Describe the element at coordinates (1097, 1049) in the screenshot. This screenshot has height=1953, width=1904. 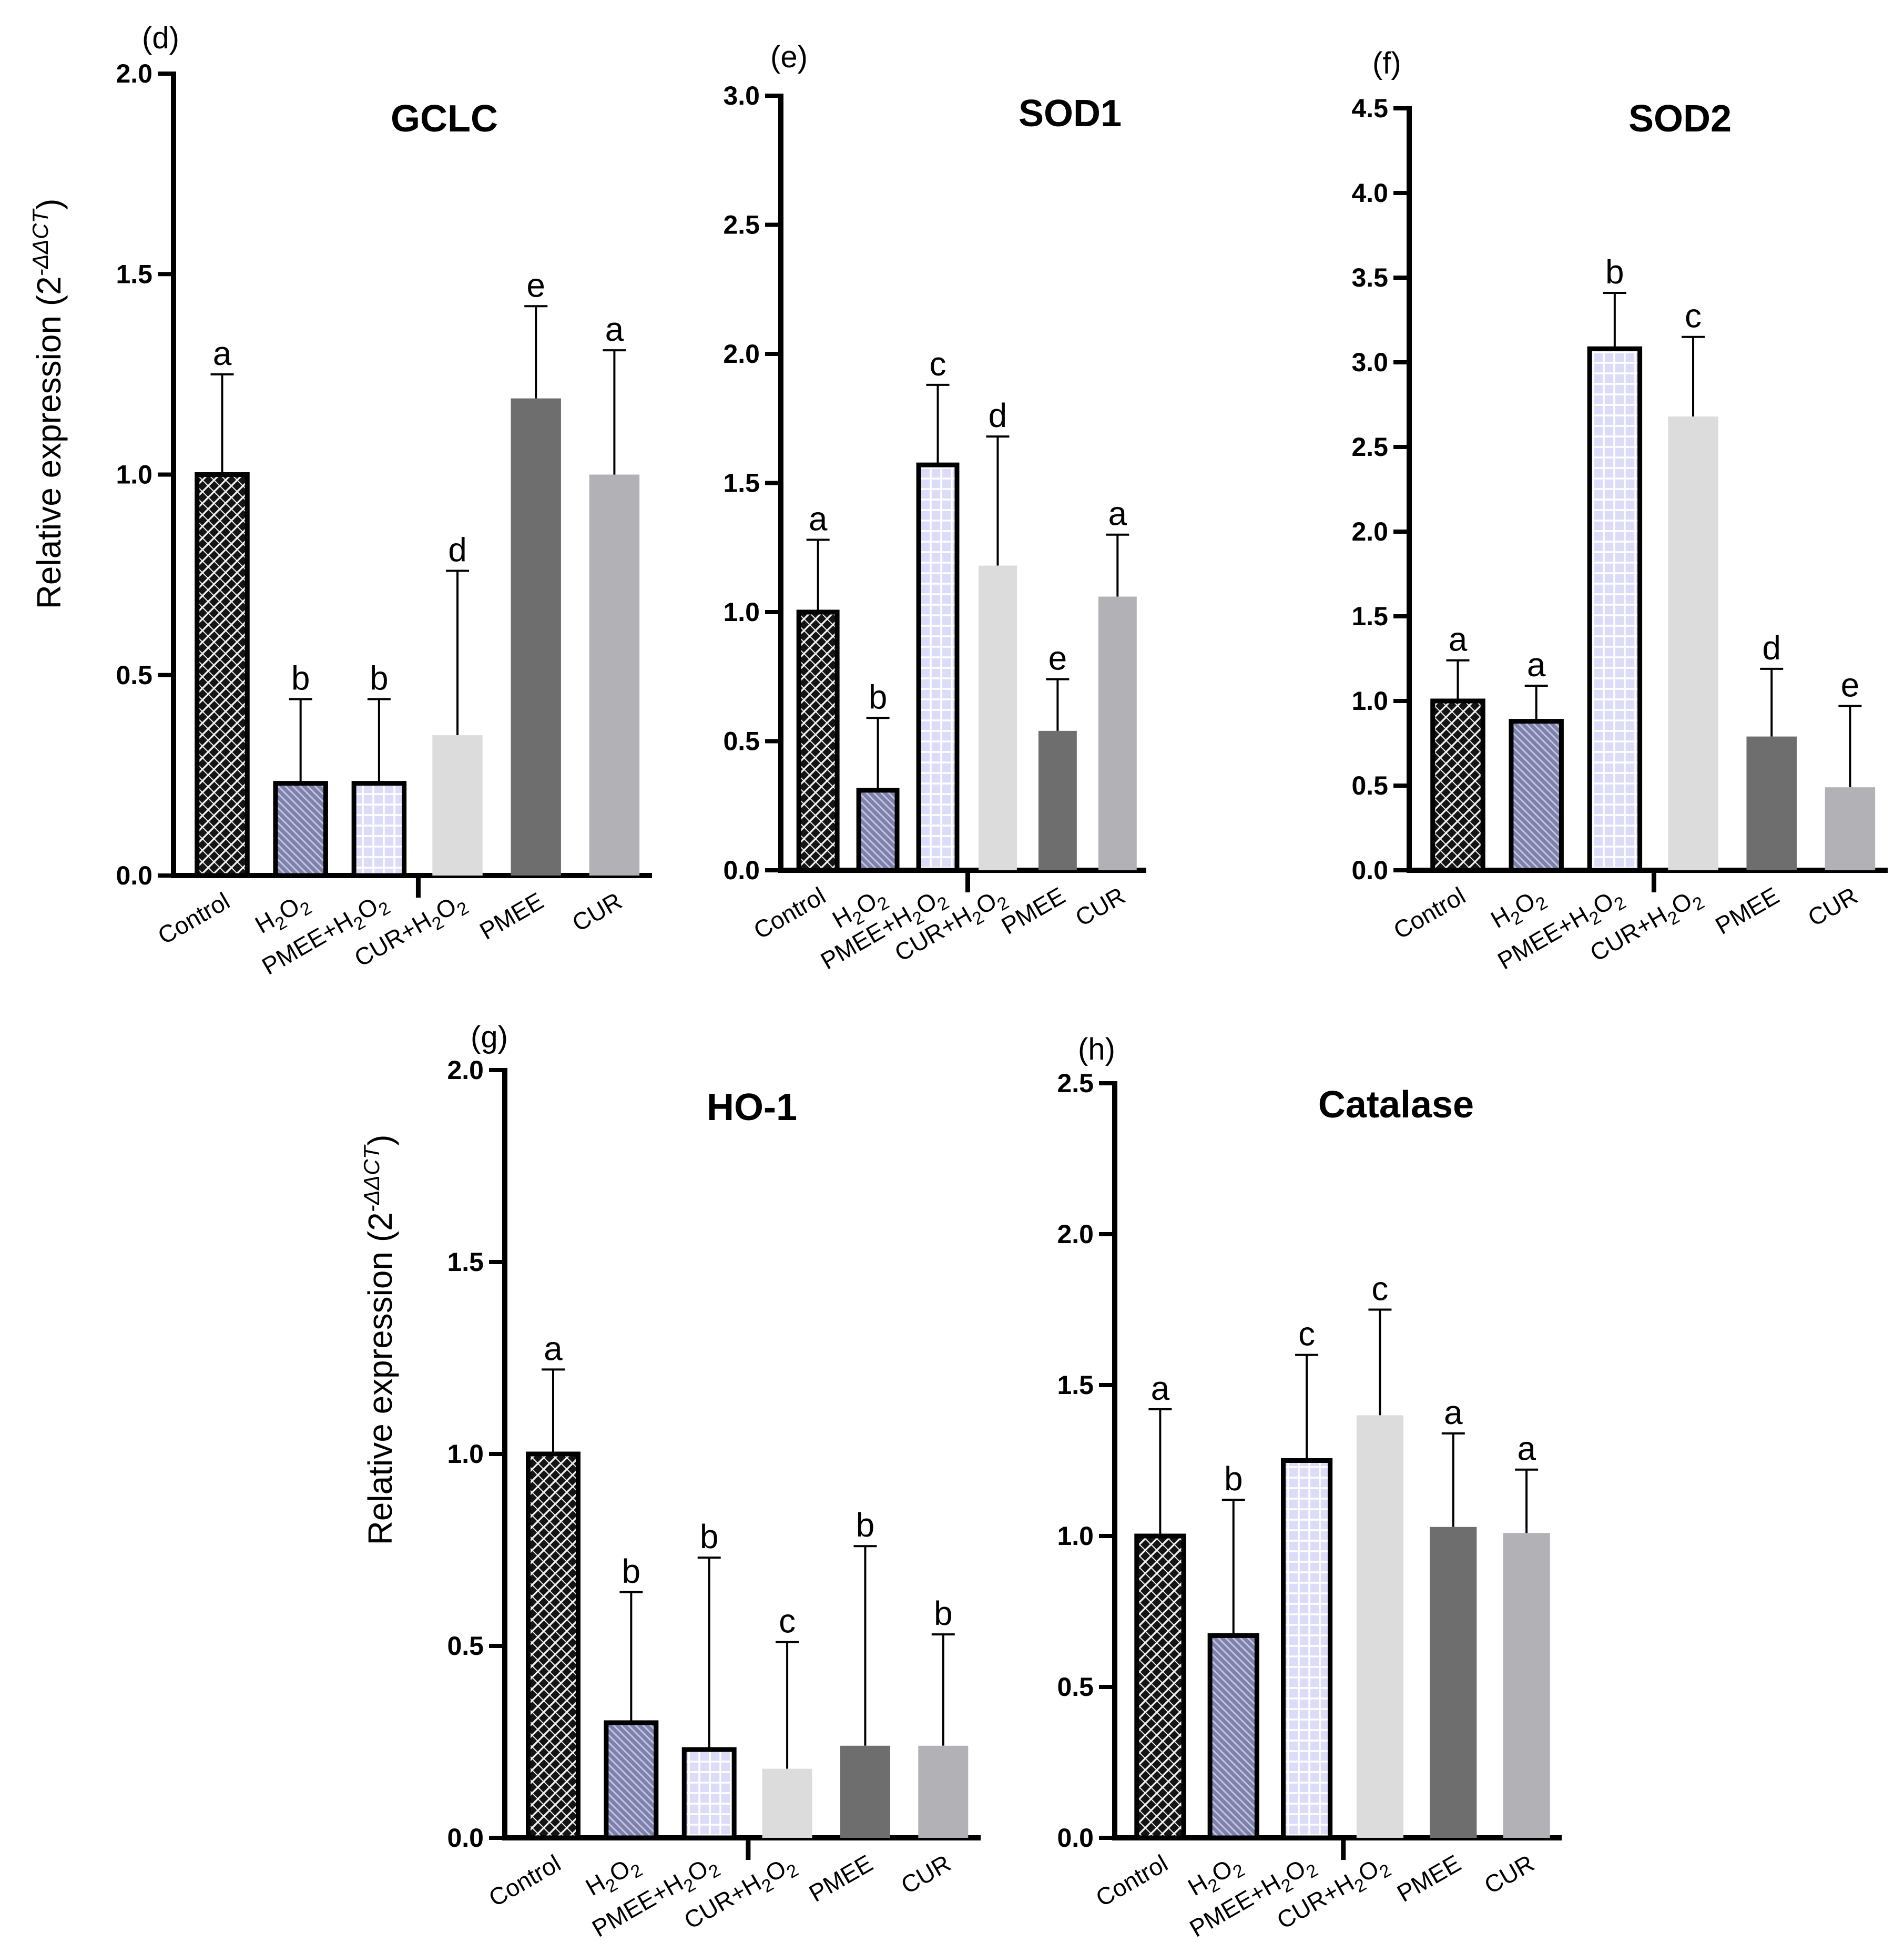
I see `panel-label: (h)` at that location.